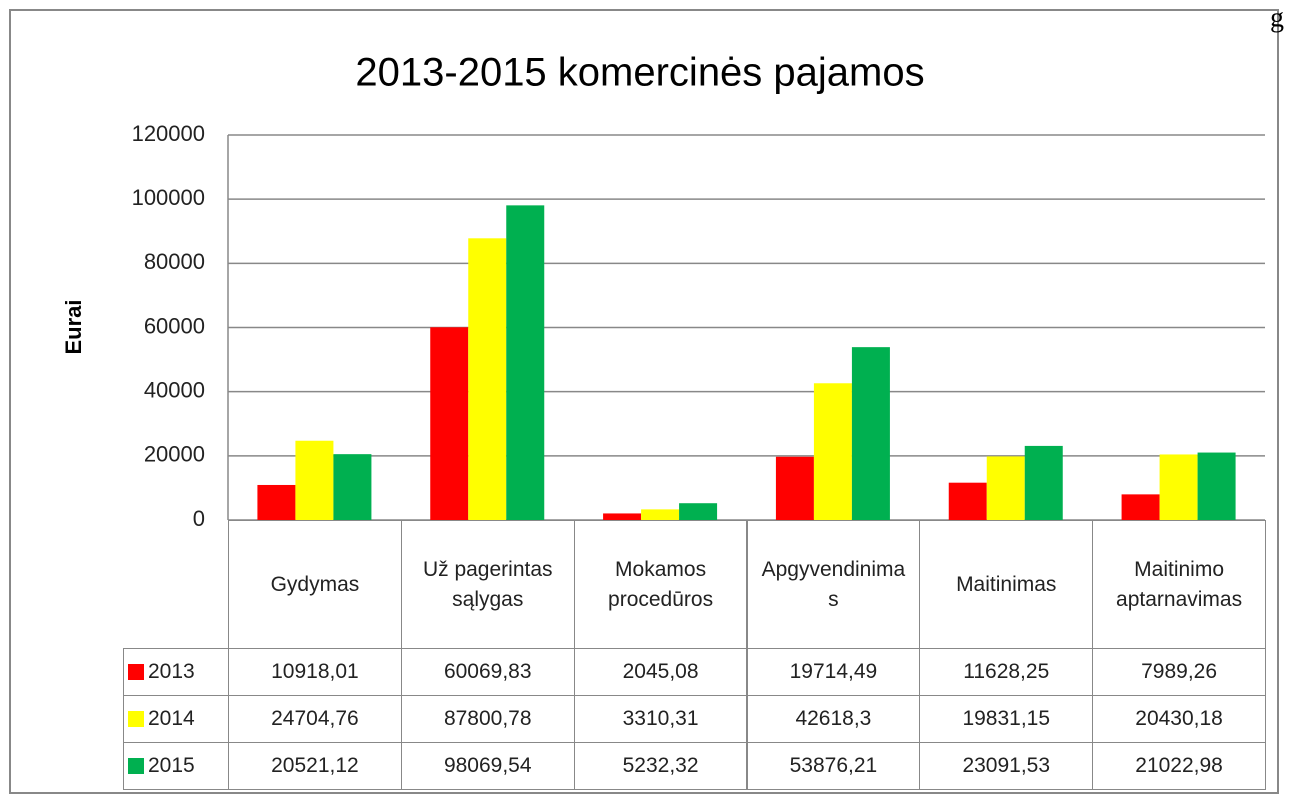 The height and width of the screenshot is (800, 1289). What do you see at coordinates (1006, 672) in the screenshot?
I see `table-value: 11628,25` at bounding box center [1006, 672].